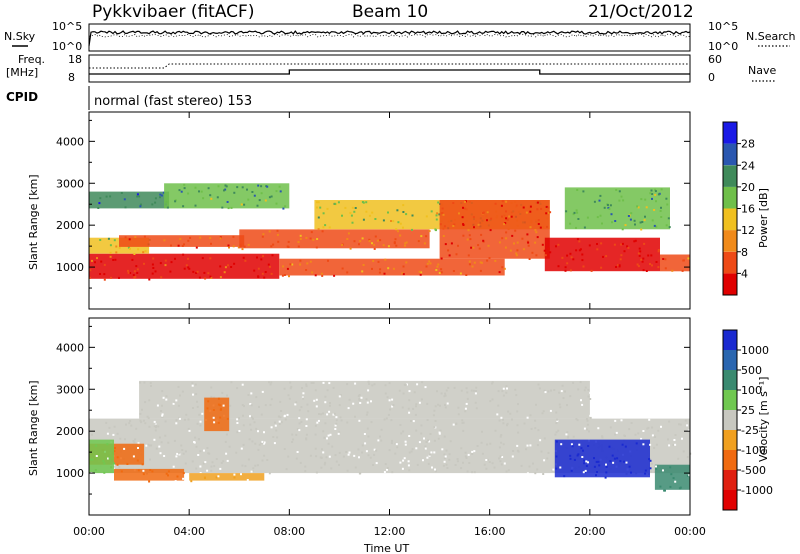 The image size is (800, 554). I want to click on power-cell, so click(184, 266).